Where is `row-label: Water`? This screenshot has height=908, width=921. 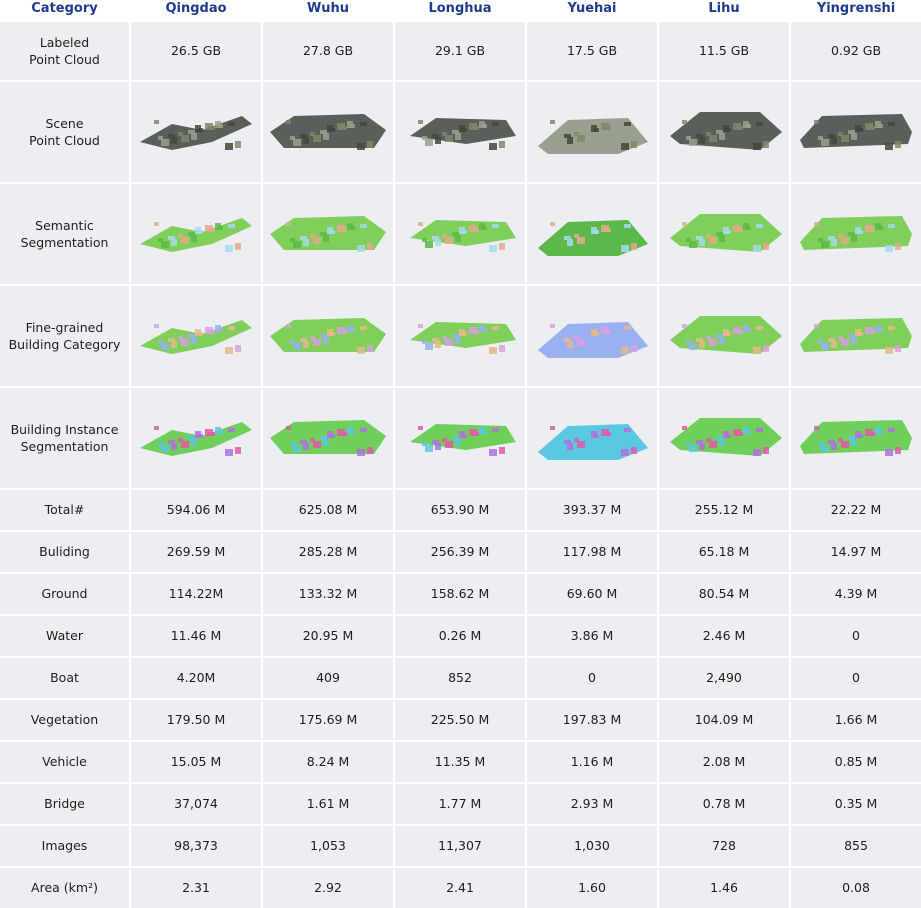 row-label: Water is located at coordinates (64, 636).